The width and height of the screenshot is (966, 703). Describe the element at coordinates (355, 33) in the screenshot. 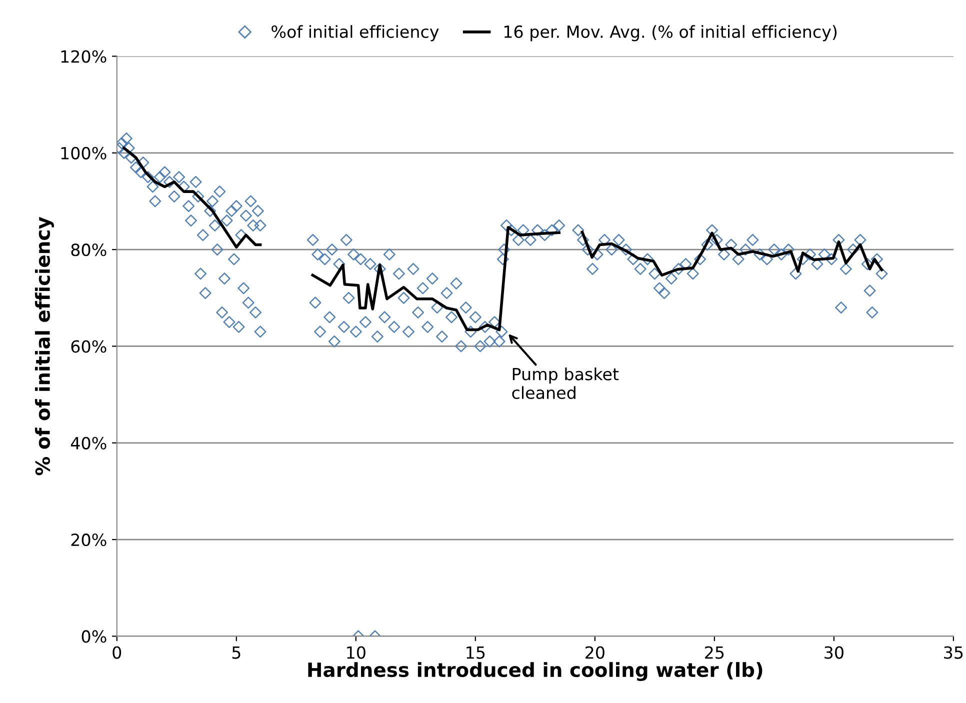

I see `legend-label: %of initial efficiency` at that location.